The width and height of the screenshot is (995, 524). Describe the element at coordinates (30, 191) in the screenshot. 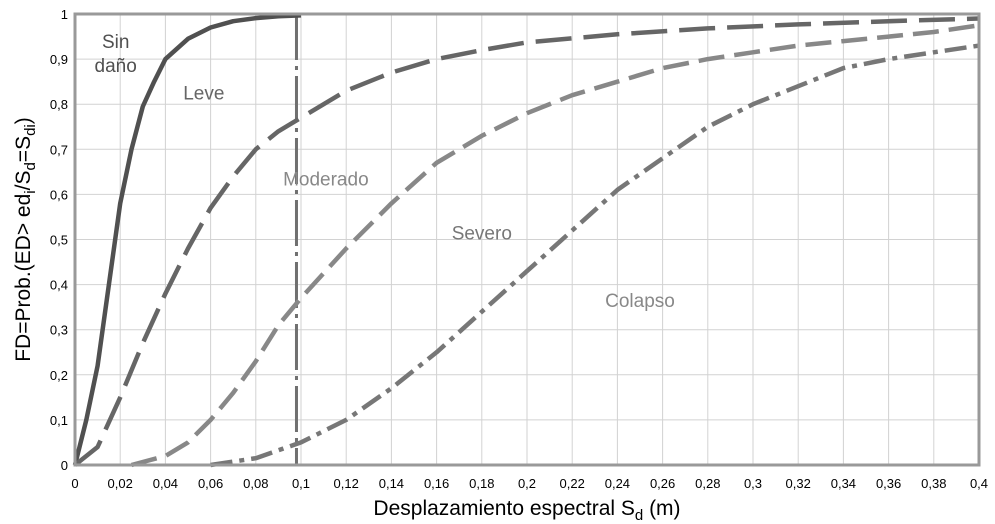

I see `y-axis-title-sub-1: i` at that location.